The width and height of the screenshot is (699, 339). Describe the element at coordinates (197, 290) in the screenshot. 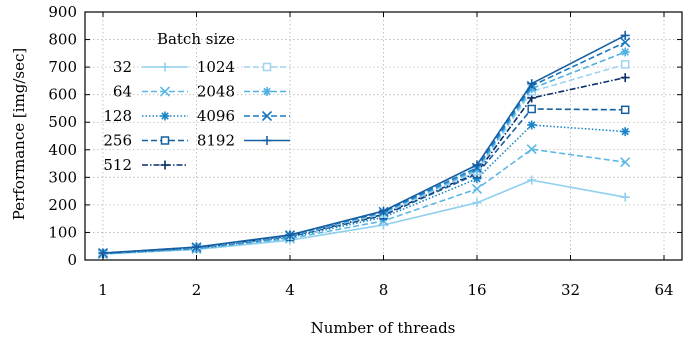

I see `x-tick-label: 2` at that location.